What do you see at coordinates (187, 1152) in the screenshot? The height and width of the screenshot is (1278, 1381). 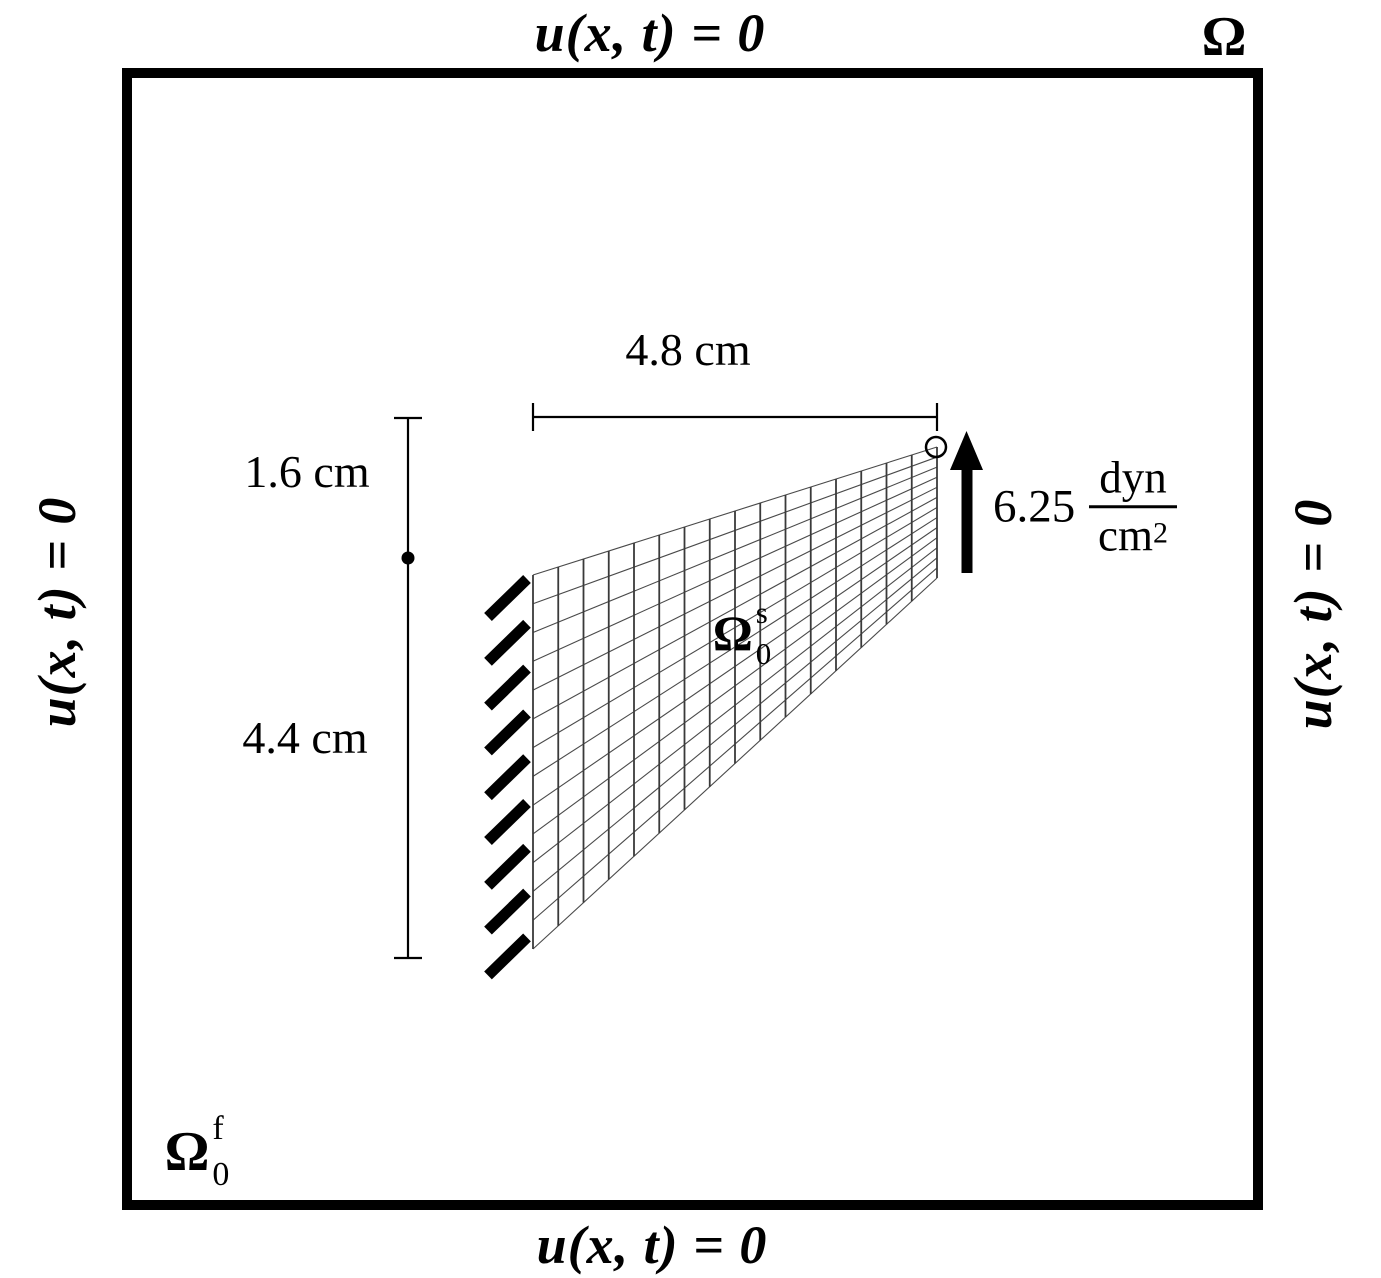 I see `fluid-omega-base: Ω` at bounding box center [187, 1152].